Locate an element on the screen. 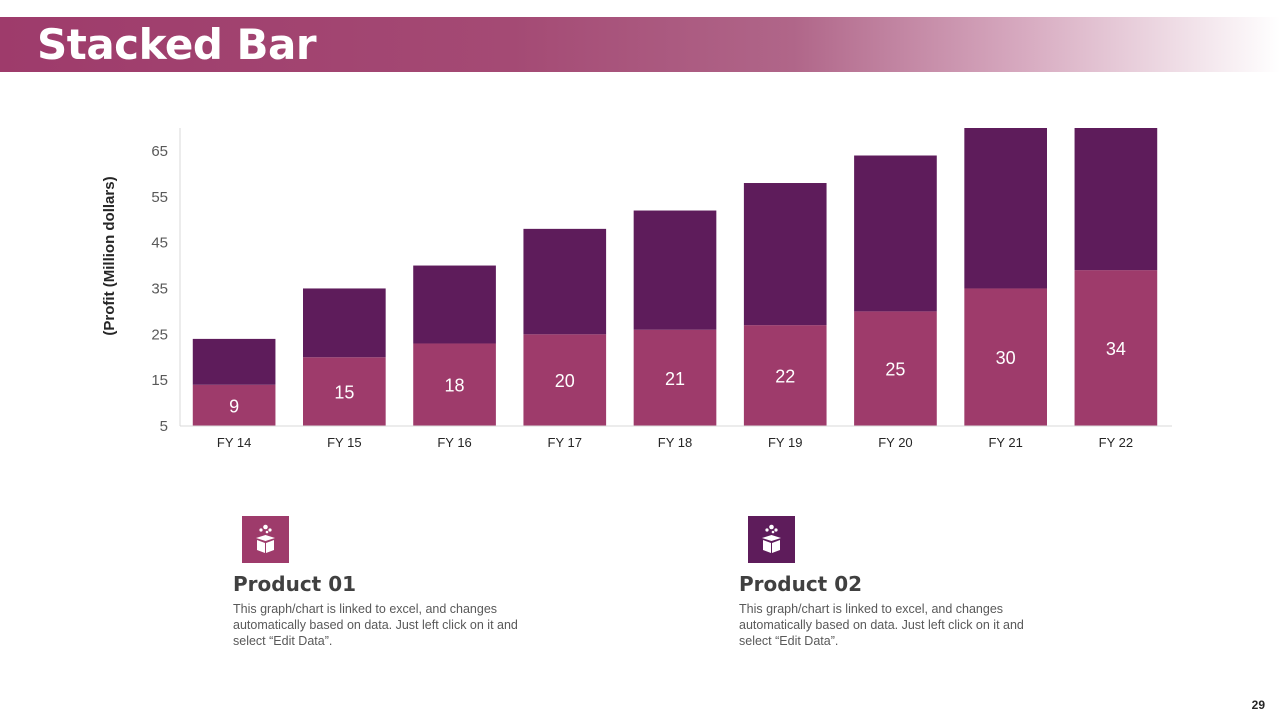  x-tick-label: FY 18 is located at coordinates (675, 442).